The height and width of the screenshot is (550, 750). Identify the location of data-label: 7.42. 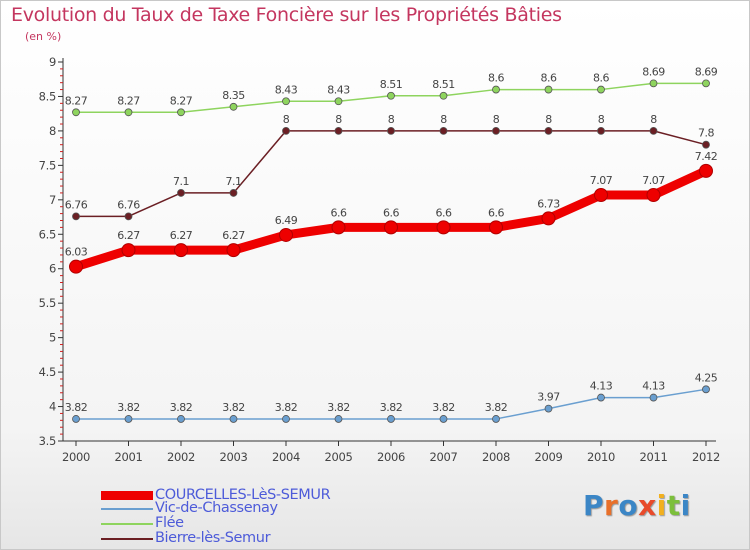
(706, 156).